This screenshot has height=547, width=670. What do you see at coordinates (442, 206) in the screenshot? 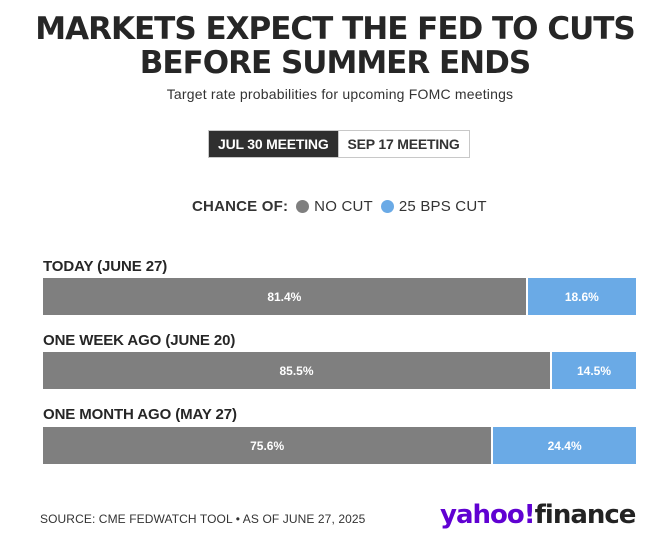
I see `legend-text-25-bps-cut: 25 BPS CUT` at bounding box center [442, 206].